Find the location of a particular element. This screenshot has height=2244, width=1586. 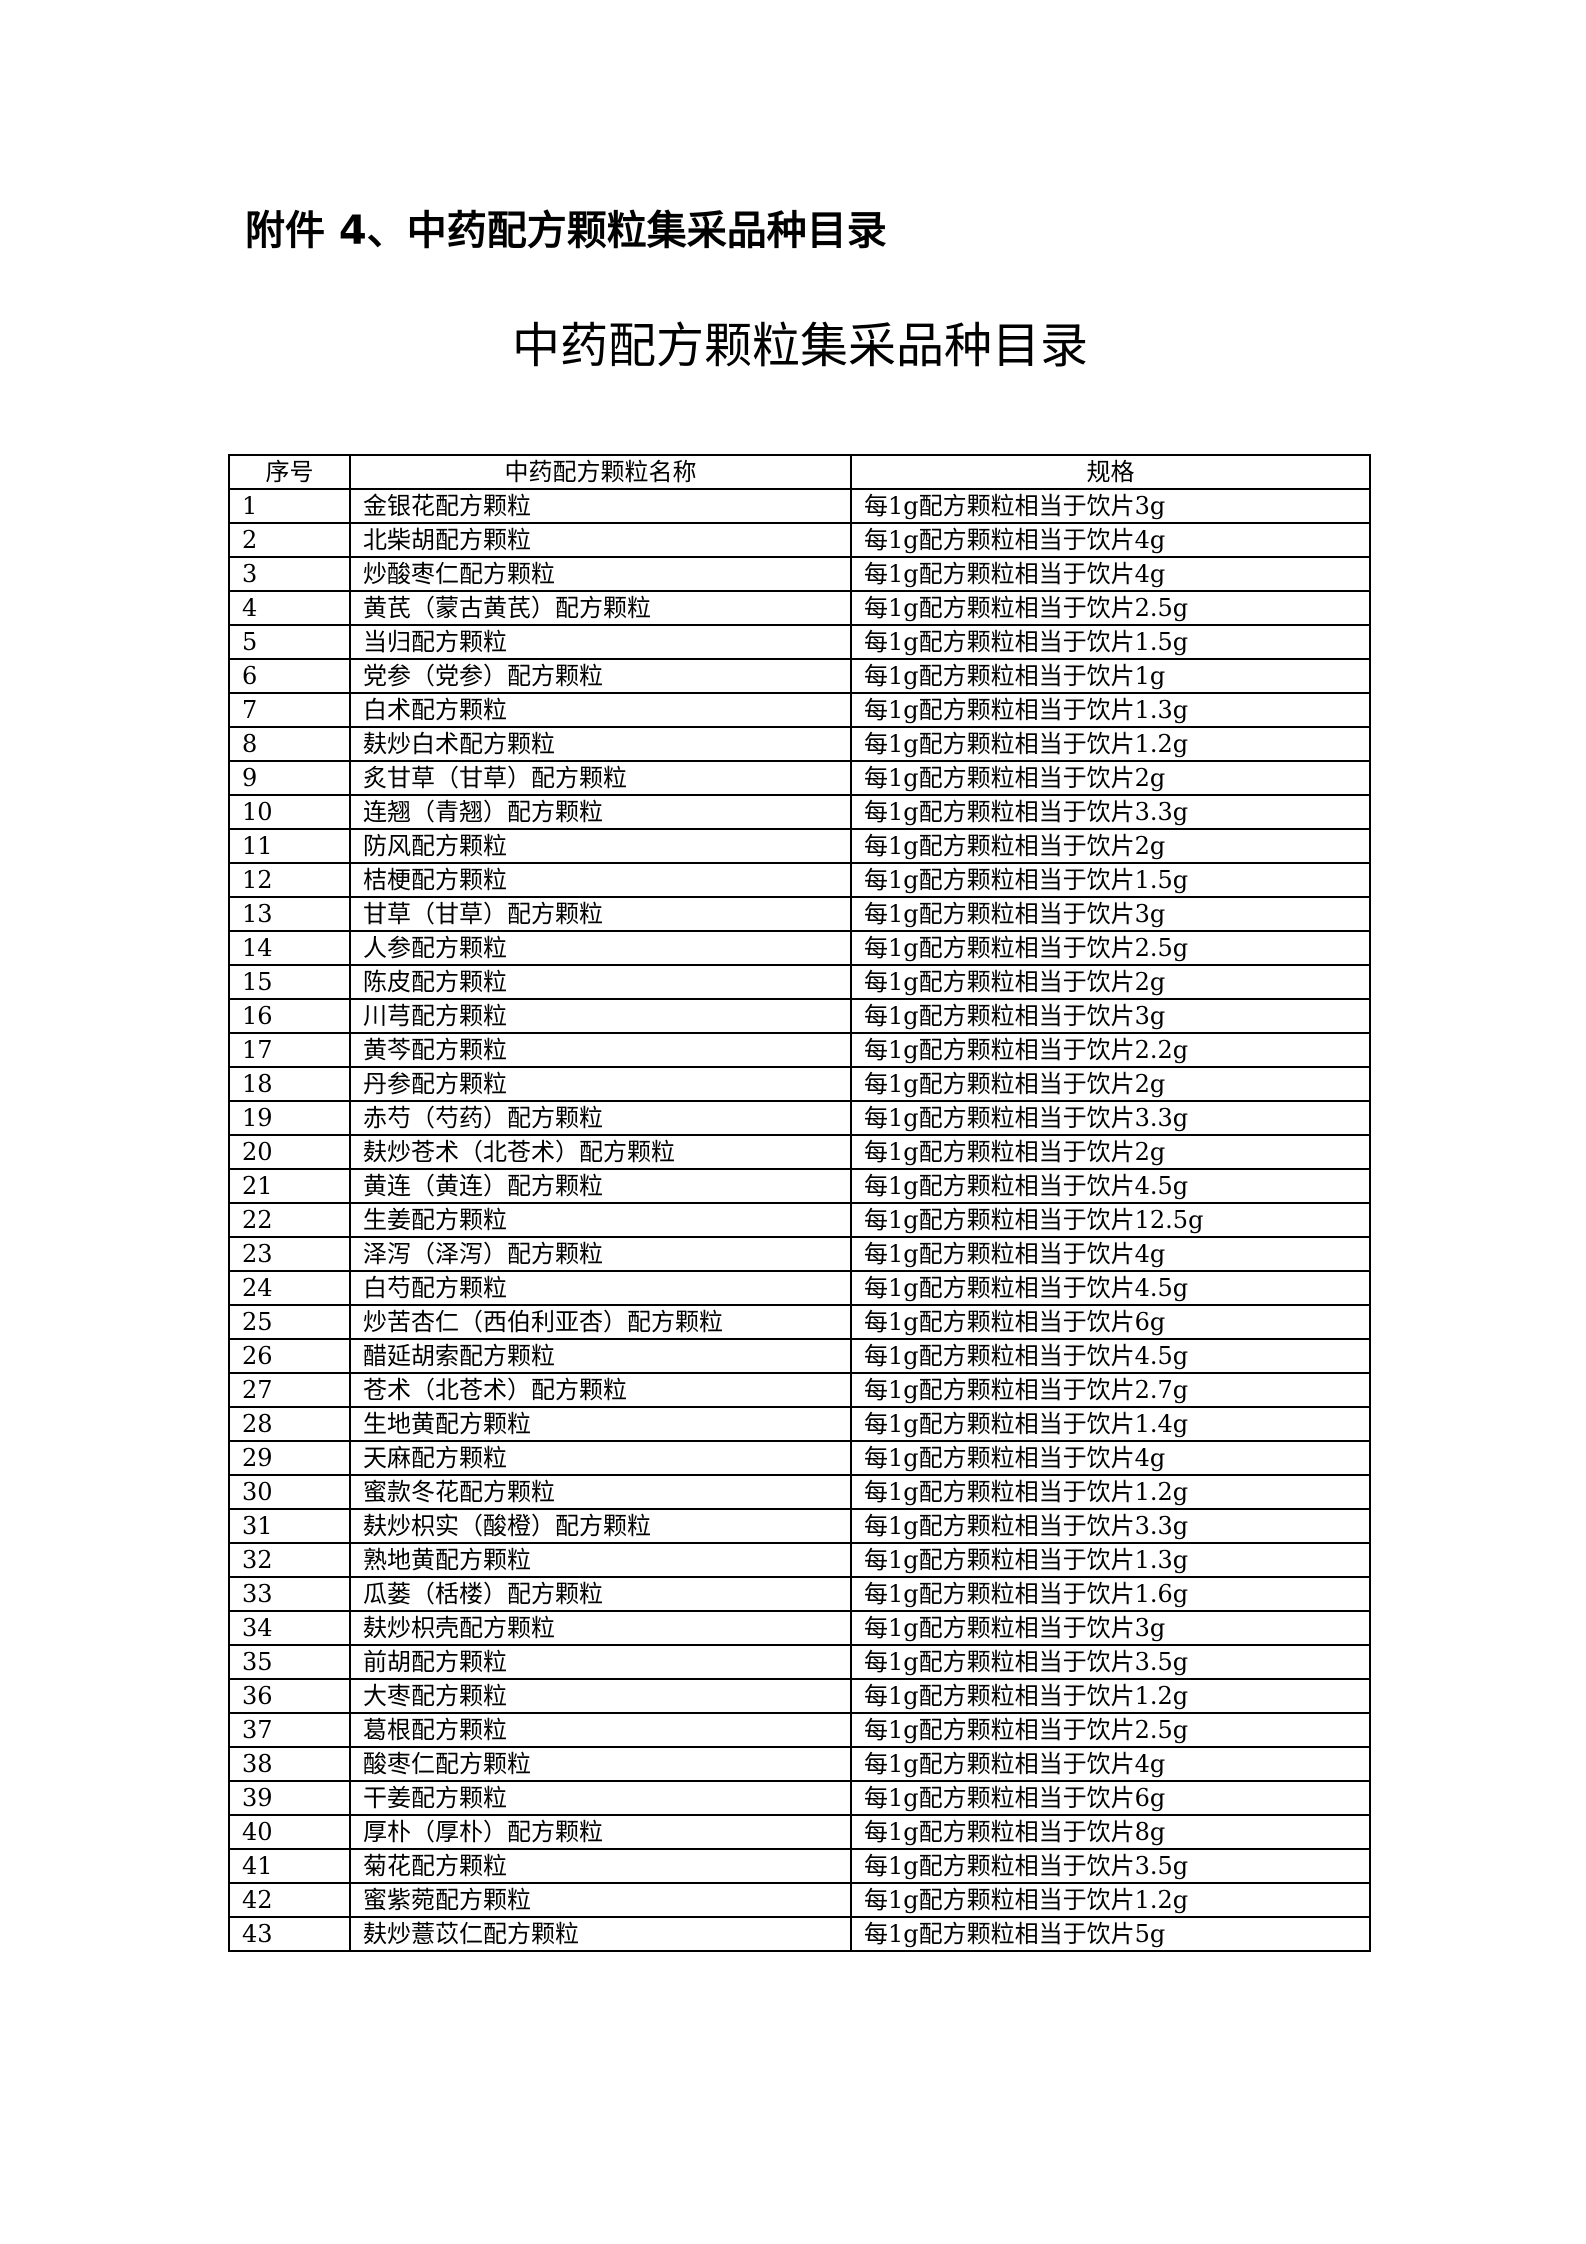

seq-cell: 14 is located at coordinates (289, 948).